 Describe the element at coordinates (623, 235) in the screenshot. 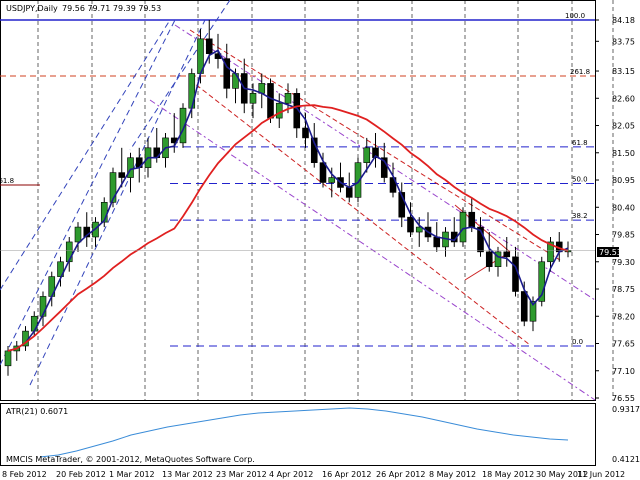

I see `y-tick-label: 79.85` at that location.